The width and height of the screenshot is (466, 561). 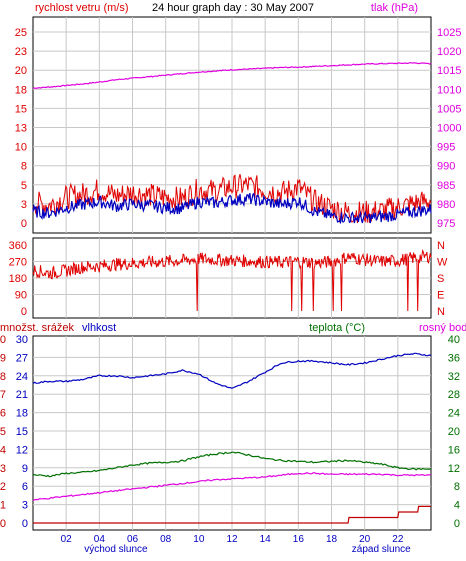 What do you see at coordinates (116, 549) in the screenshot?
I see `panel3-annotation: východ slunce` at bounding box center [116, 549].